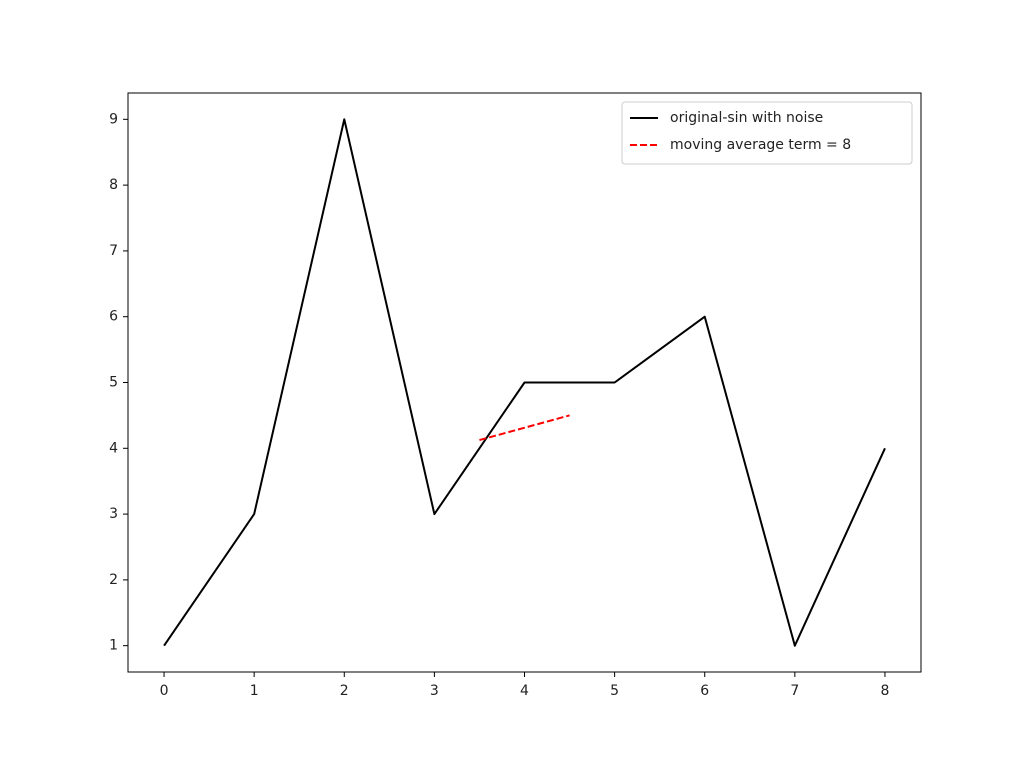 This screenshot has width=1024, height=768. I want to click on x-tick-label: 6, so click(704, 691).